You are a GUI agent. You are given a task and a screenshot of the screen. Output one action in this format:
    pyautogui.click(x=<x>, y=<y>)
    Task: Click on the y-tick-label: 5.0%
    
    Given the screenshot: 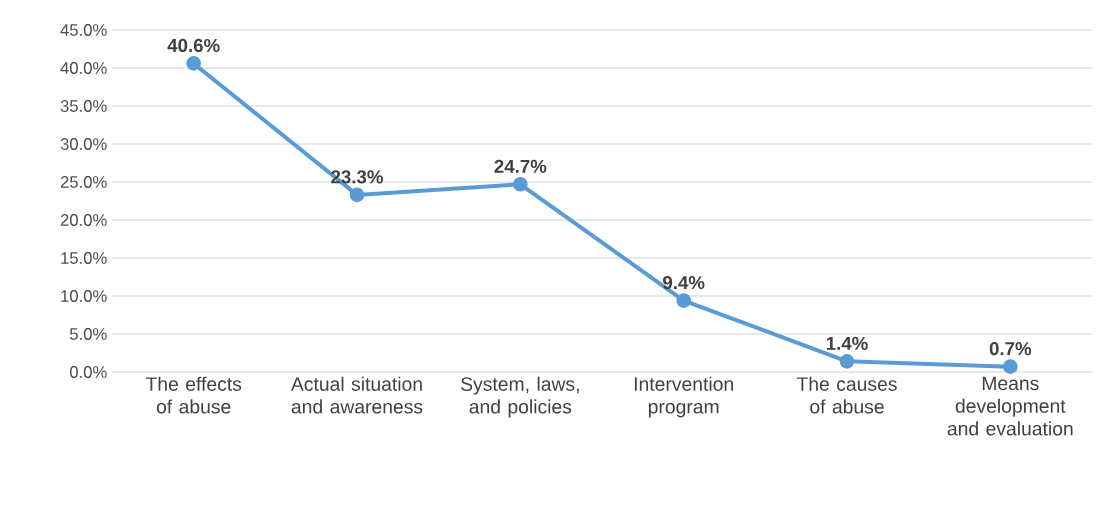 What is the action you would take?
    pyautogui.click(x=88, y=334)
    